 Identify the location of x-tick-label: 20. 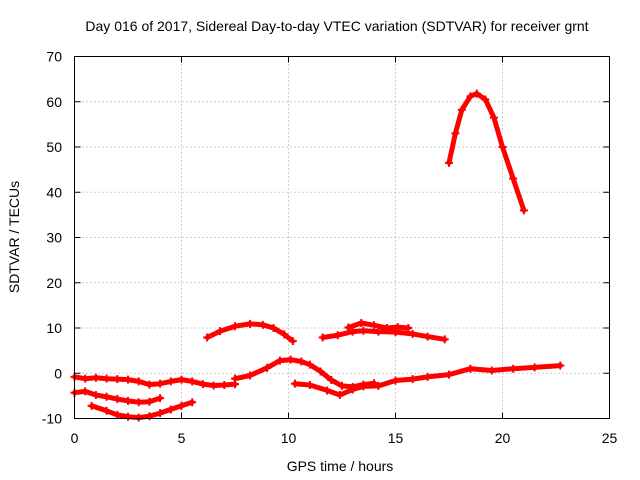
(503, 438).